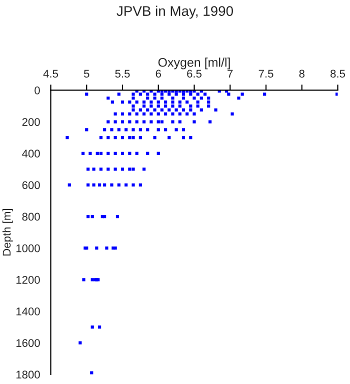 This screenshot has height=384, width=350. I want to click on y-axis-title: Depth [m], so click(7, 232).